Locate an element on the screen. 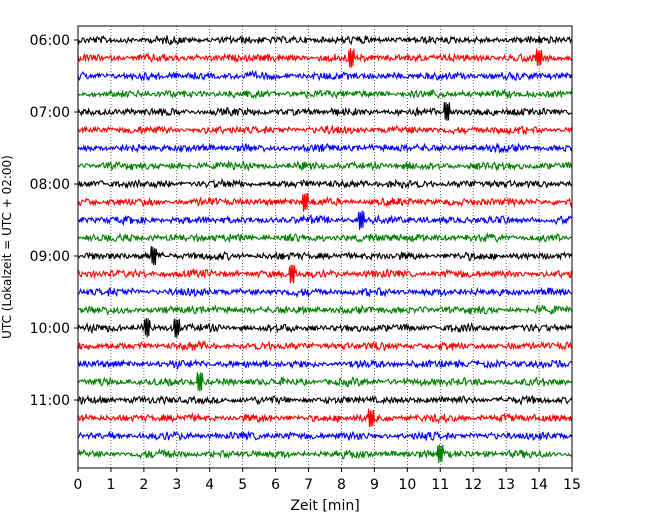 The height and width of the screenshot is (520, 650). x-axis-ticks: 0 1 2 3 4 5 6 7 8 9 10 11 12 13 14 15 is located at coordinates (327, 480).